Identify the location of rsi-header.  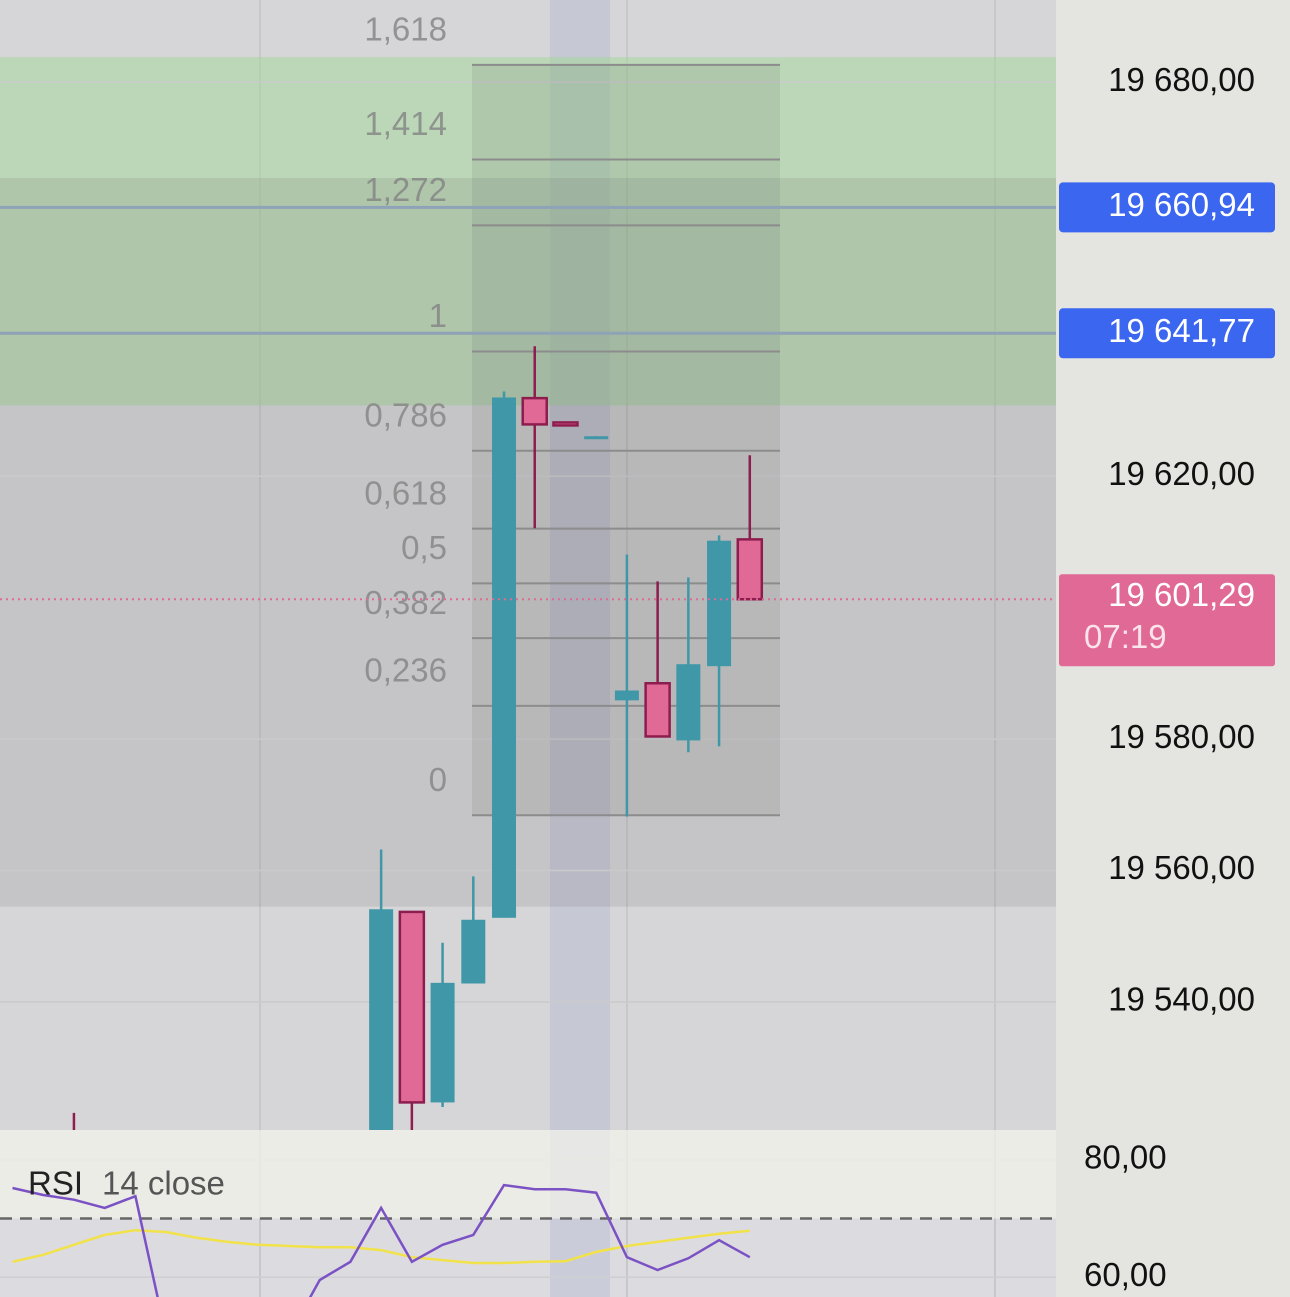
(528, 1174).